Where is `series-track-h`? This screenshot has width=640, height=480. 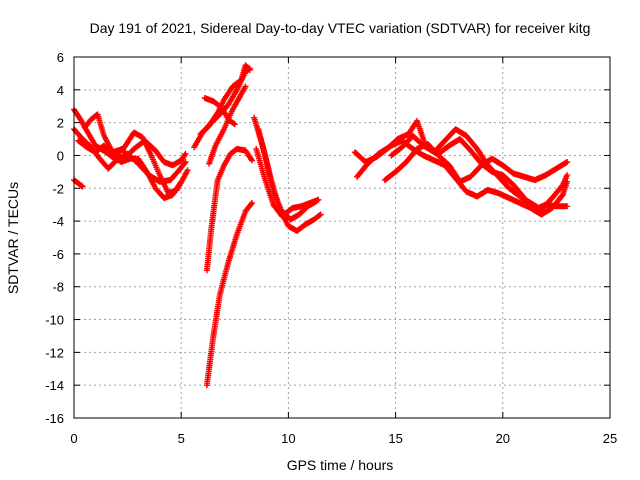 series-track-h is located at coordinates (225, 100).